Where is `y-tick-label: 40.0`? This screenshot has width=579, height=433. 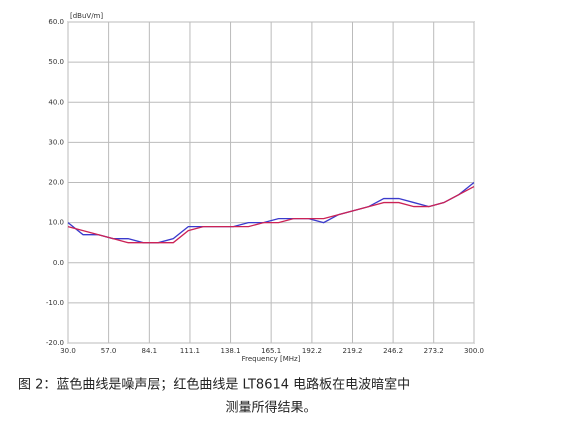
y-tick-label: 40.0 is located at coordinates (56, 102).